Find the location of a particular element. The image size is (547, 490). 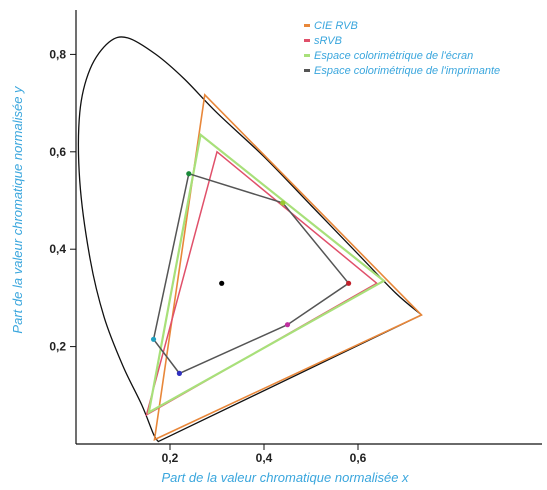

legend-label: CIE RVB is located at coordinates (336, 26).